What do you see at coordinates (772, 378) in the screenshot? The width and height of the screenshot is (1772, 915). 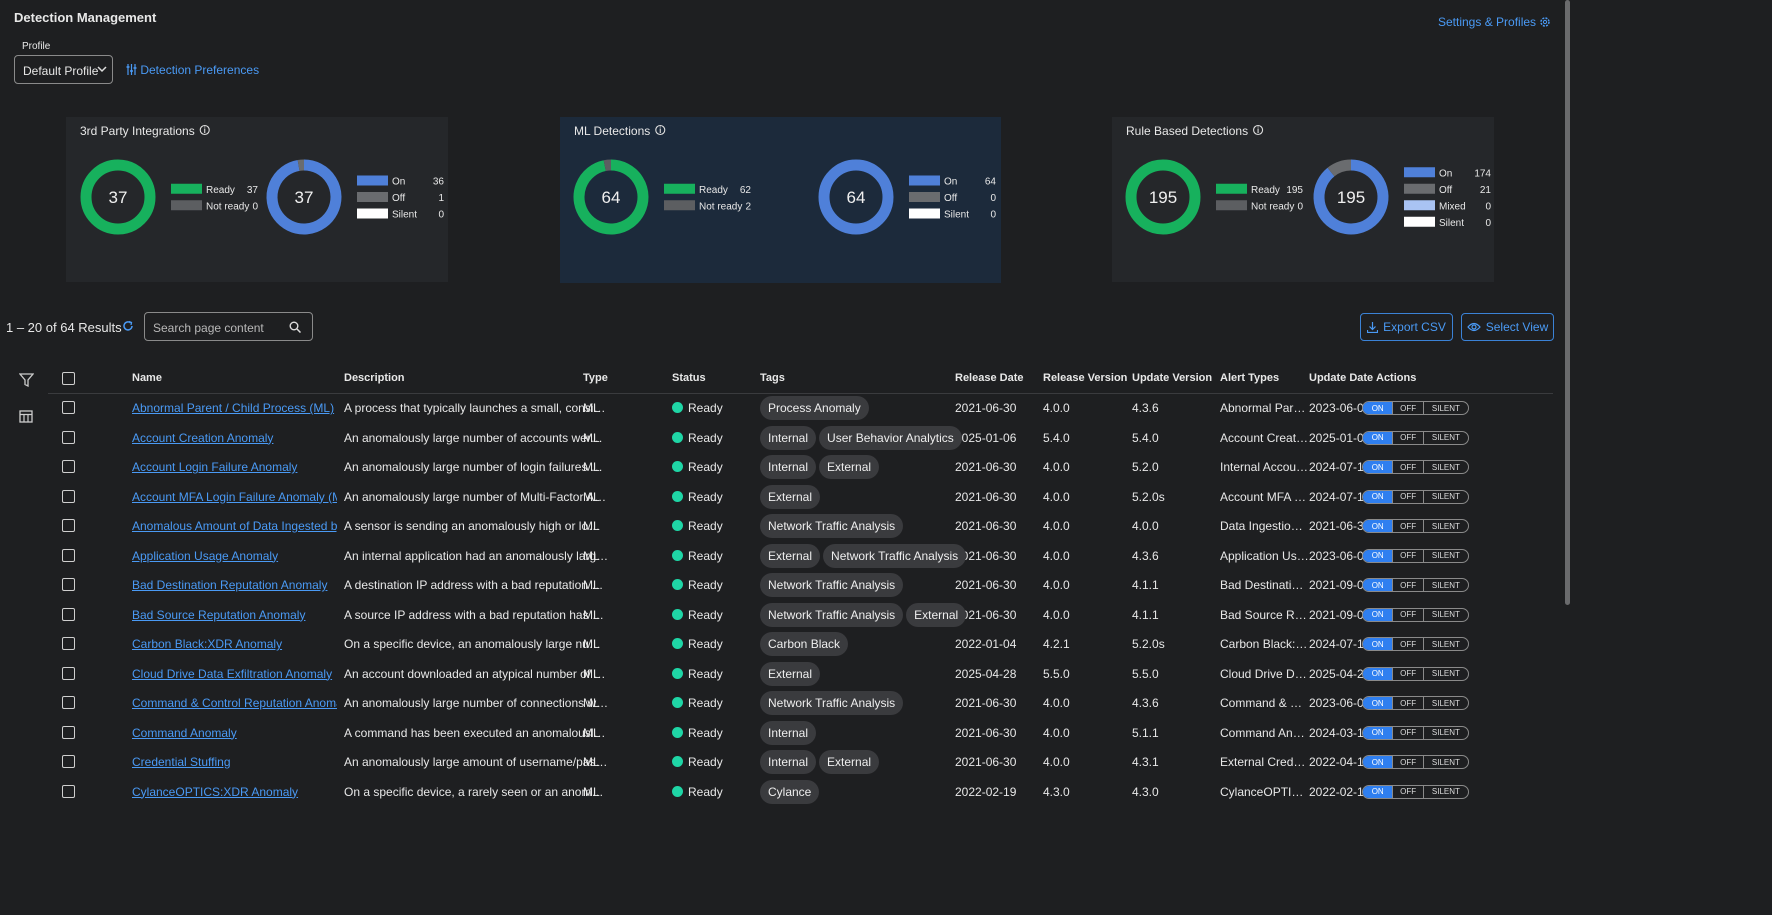 I see `column-header: Tags` at bounding box center [772, 378].